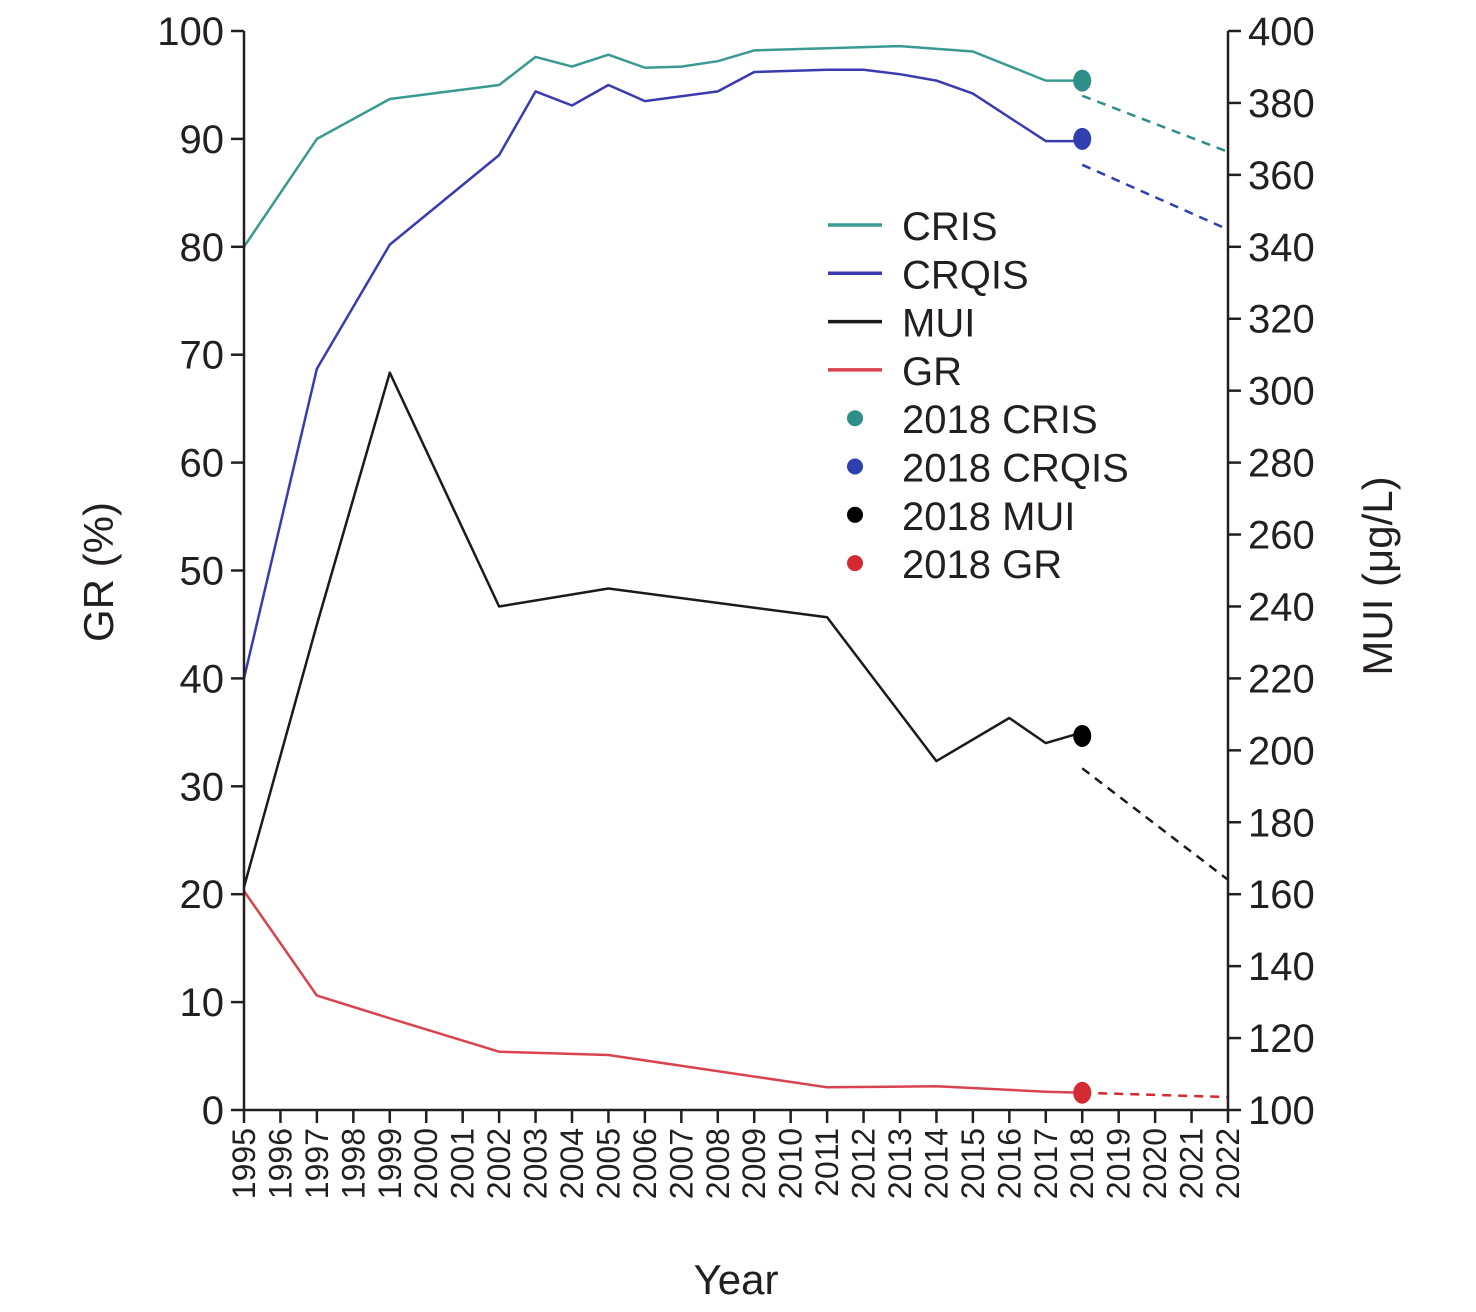 The width and height of the screenshot is (1476, 1312). Describe the element at coordinates (202, 787) in the screenshot. I see `left-y-tick-label: 30` at that location.